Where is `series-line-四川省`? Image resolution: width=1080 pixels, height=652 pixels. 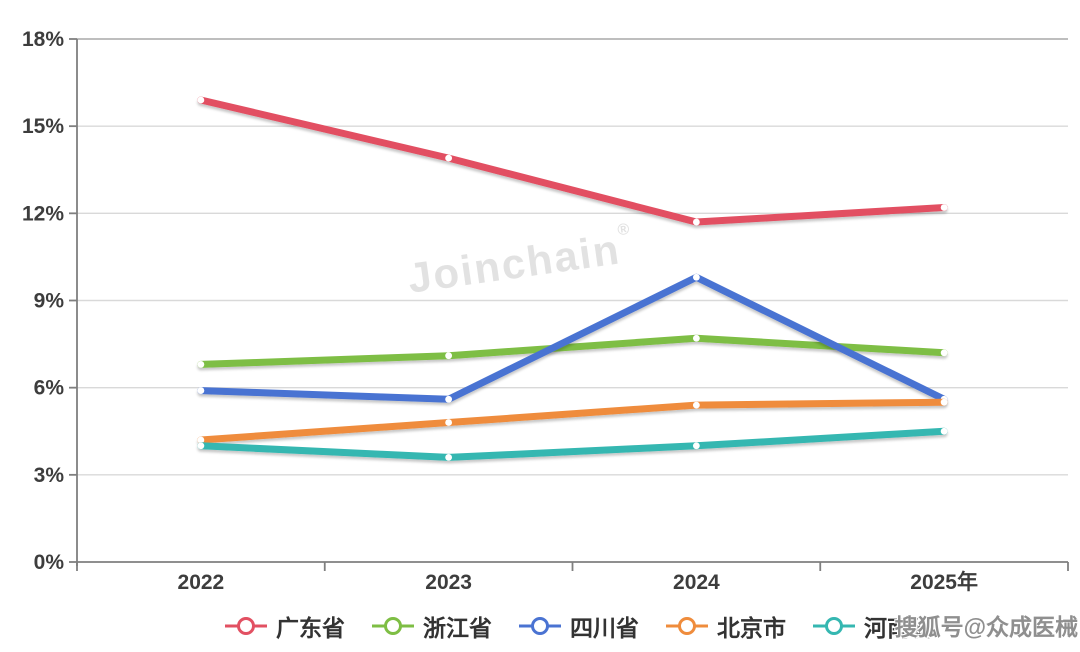 series-line-四川省 is located at coordinates (572, 338).